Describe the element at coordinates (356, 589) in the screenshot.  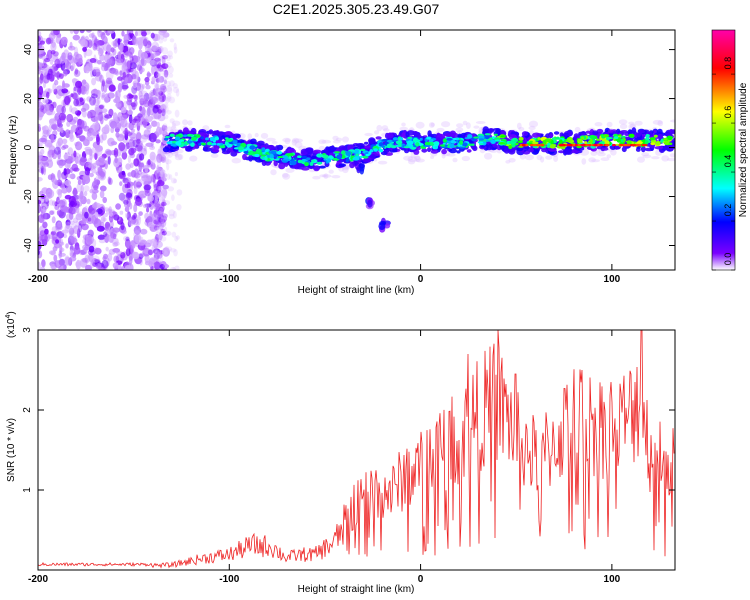
I see `snr-x-label: Height of straight line (km)` at that location.